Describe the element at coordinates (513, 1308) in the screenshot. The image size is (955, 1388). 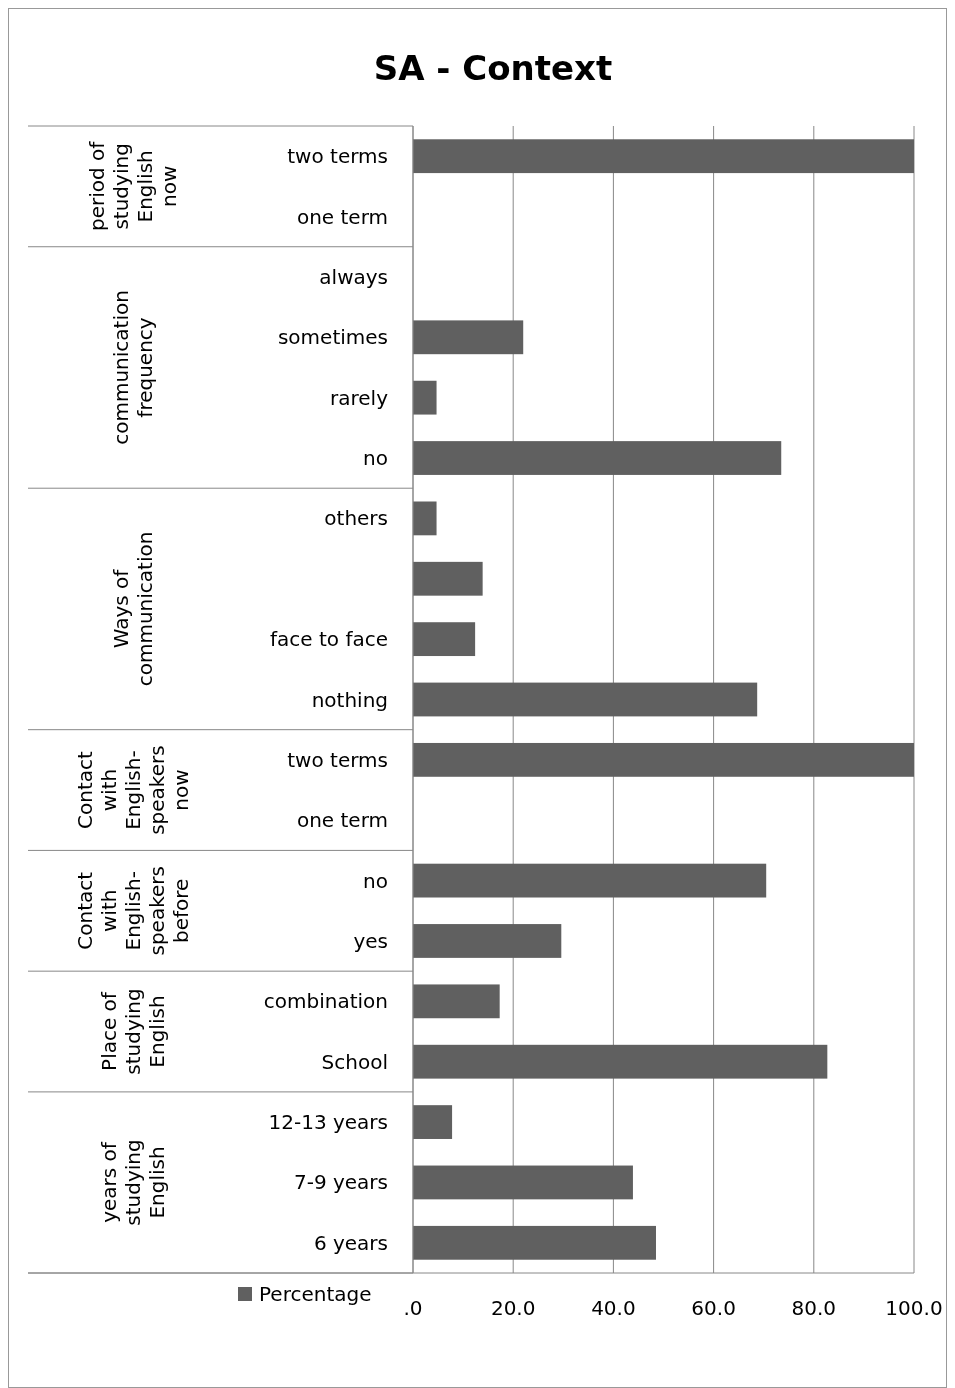
I see `x-tick-label: 20.0` at that location.